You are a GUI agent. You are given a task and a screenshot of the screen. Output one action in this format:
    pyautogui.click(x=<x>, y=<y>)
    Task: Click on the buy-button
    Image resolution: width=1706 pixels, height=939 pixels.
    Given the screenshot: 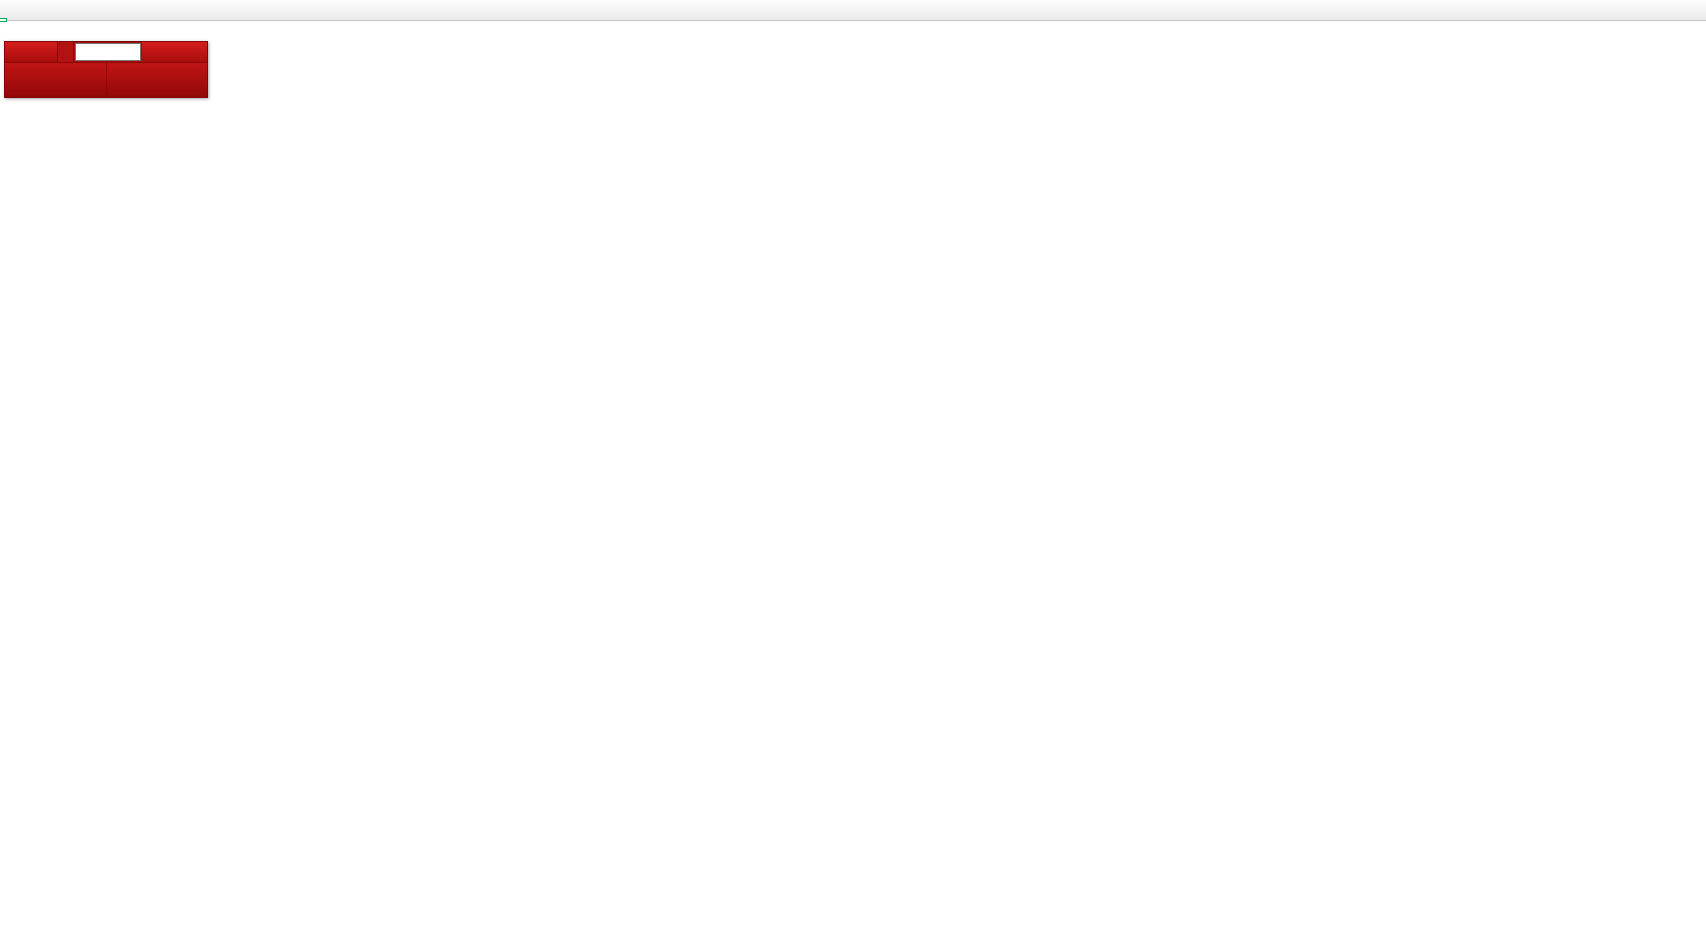 What is the action you would take?
    pyautogui.click(x=174, y=52)
    